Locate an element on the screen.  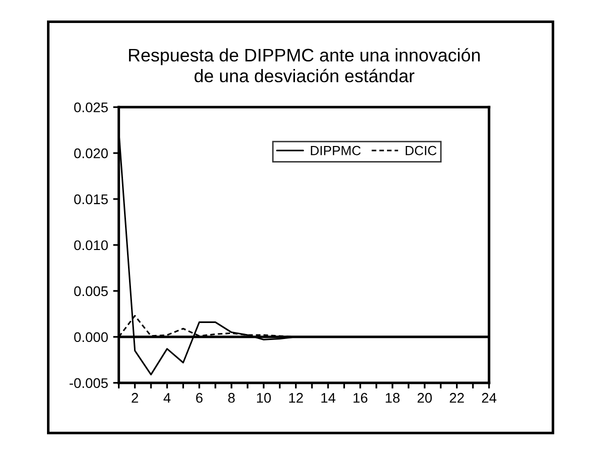
x-tick-label: 8 is located at coordinates (231, 397).